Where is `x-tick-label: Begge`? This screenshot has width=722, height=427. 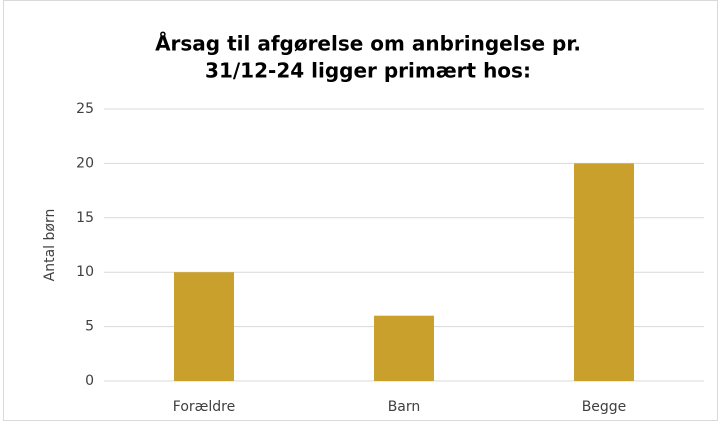 x-tick-label: Begge is located at coordinates (604, 407).